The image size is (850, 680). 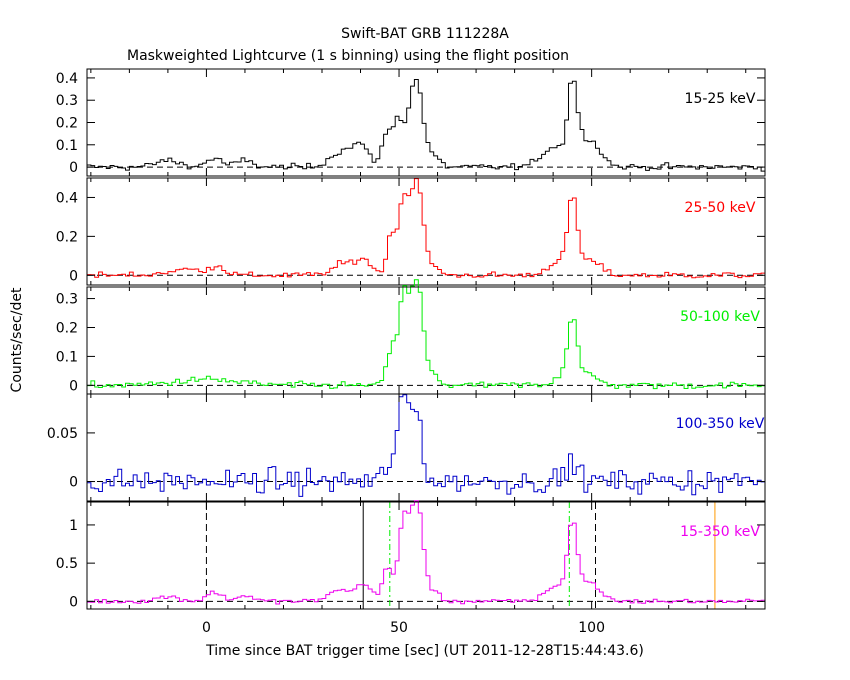 I want to click on y-tick-label: 0.5, so click(x=67, y=564).